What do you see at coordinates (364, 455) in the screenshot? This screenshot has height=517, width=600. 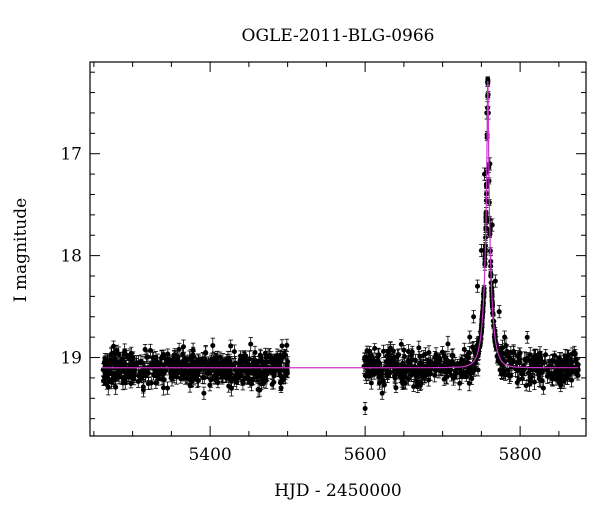 I see `x-tick-label: 5600` at bounding box center [364, 455].